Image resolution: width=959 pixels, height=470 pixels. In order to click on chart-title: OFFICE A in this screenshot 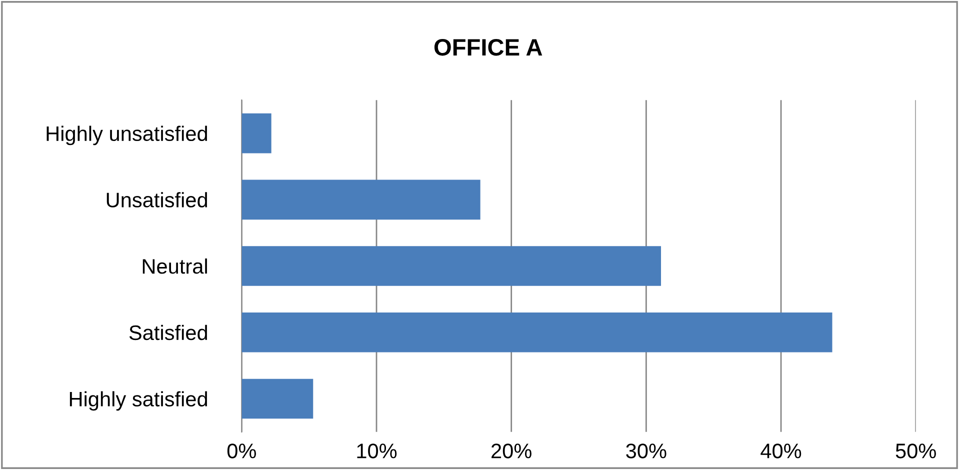, I will do `click(488, 47)`.